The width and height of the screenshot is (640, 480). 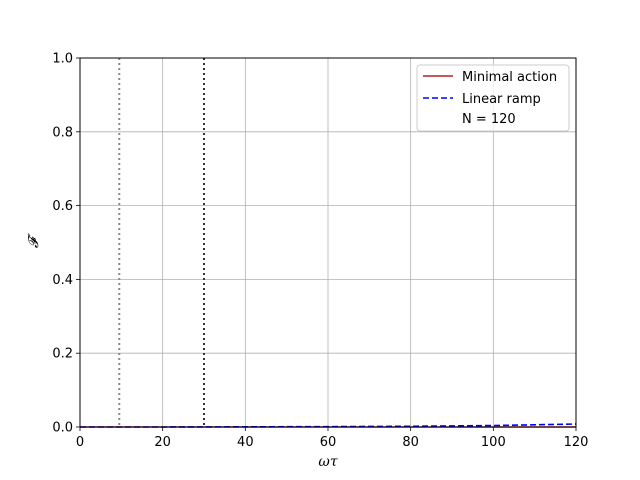 I want to click on x-axis-label: ωτ, so click(x=327, y=462).